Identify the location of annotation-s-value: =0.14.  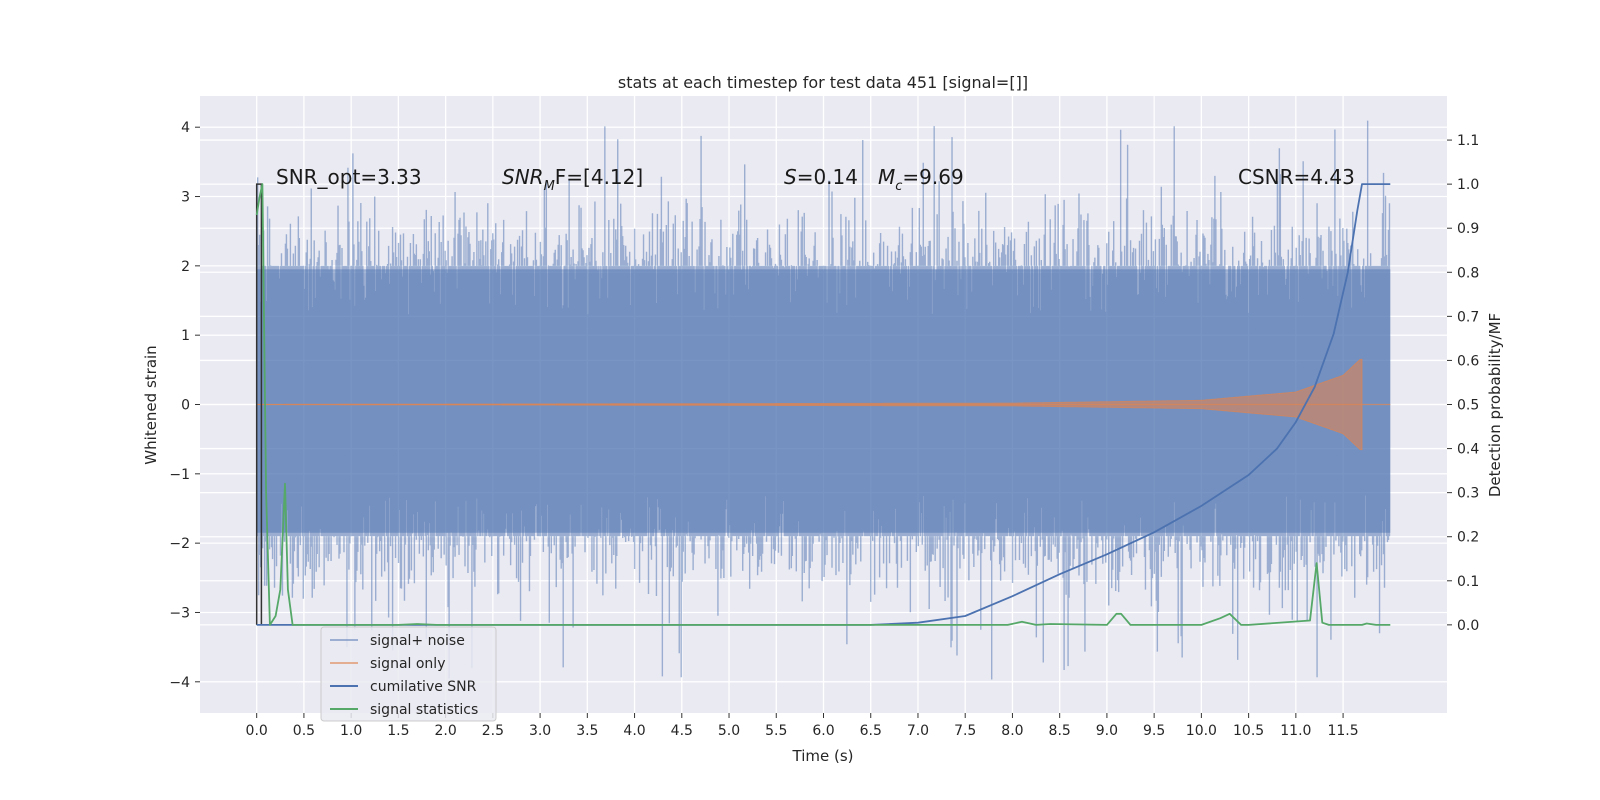
(827, 177).